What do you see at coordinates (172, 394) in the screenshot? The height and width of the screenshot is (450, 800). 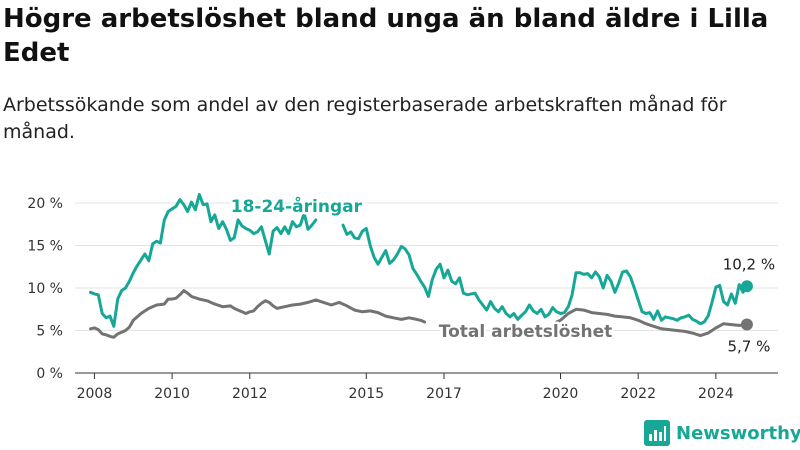 I see `x-tick-label: 2010` at bounding box center [172, 394].